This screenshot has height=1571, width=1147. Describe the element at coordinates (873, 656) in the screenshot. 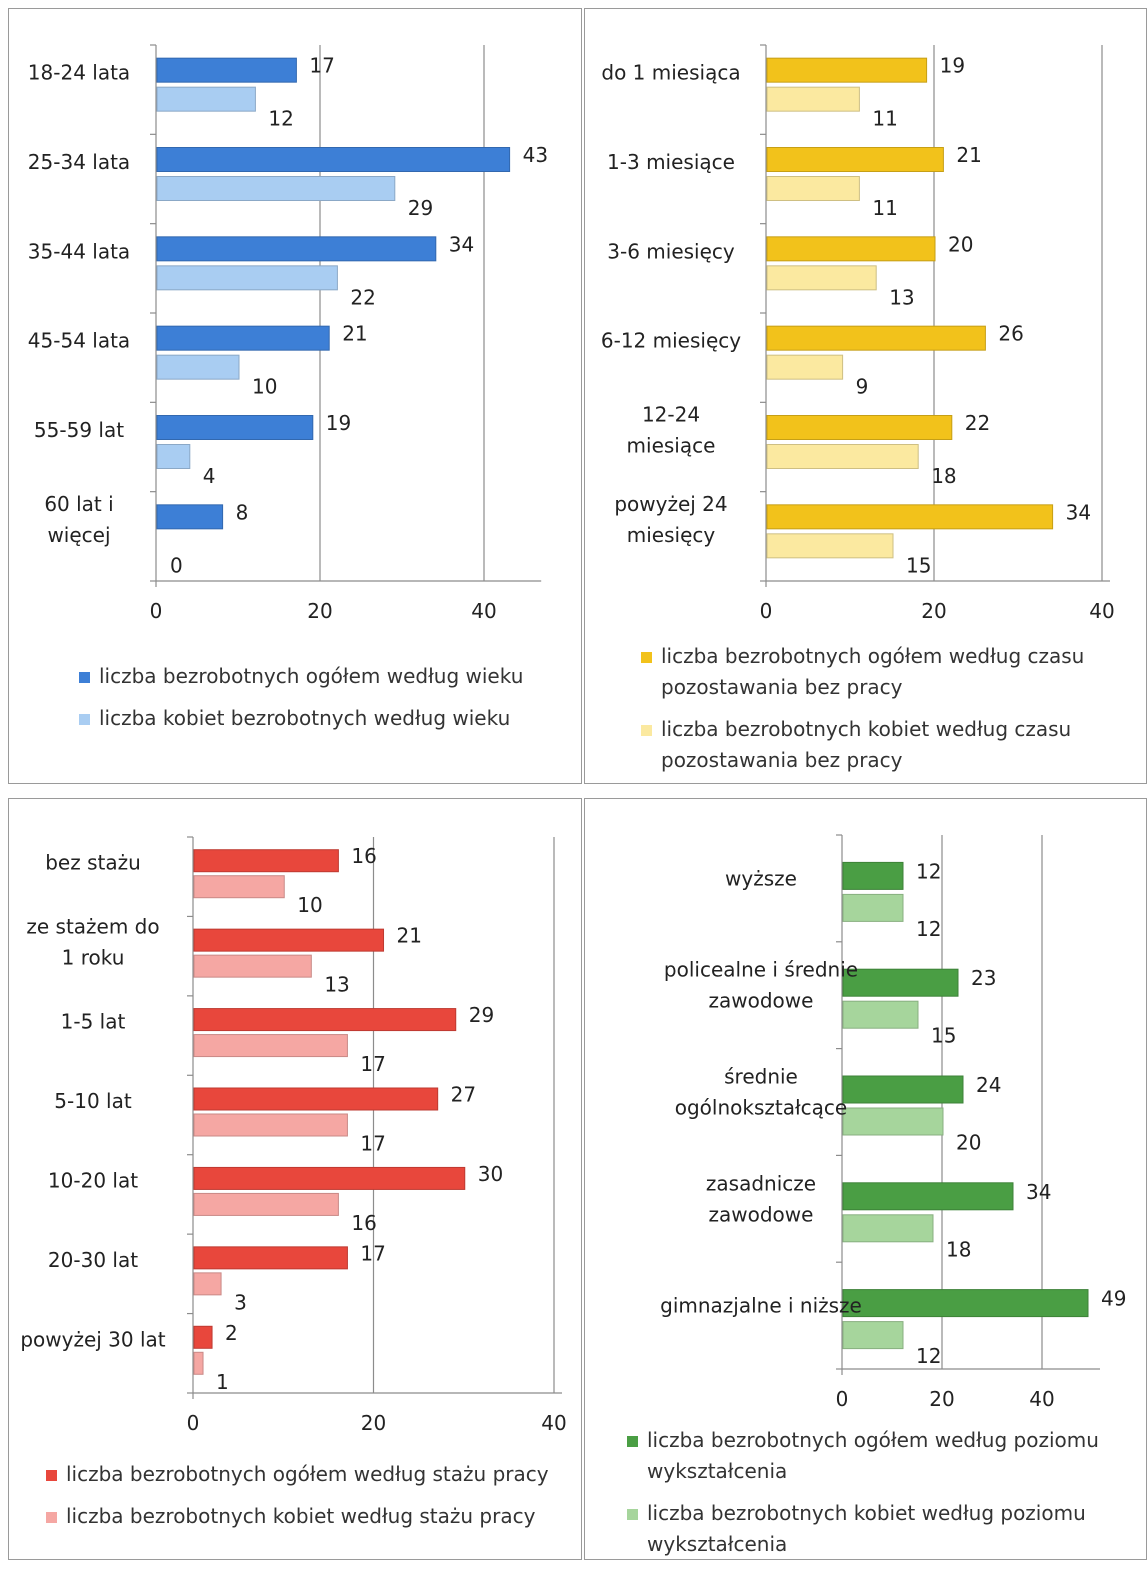

I see `legend-label: liczba bezrobotnych ogółem według czasu` at that location.